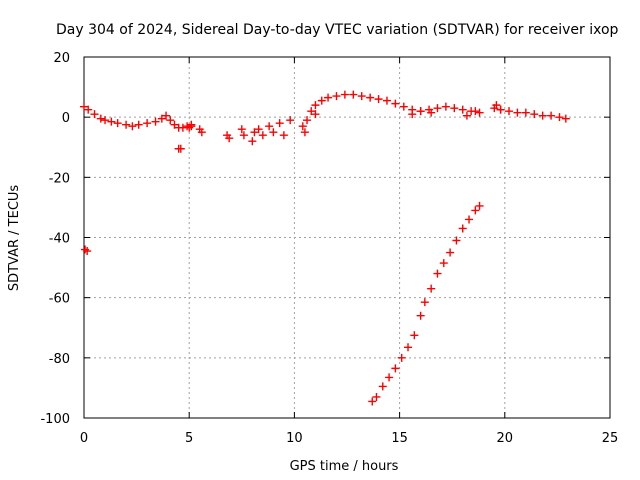 The height and width of the screenshot is (480, 640). What do you see at coordinates (66, 118) in the screenshot?
I see `y-tick-label: 0` at bounding box center [66, 118].